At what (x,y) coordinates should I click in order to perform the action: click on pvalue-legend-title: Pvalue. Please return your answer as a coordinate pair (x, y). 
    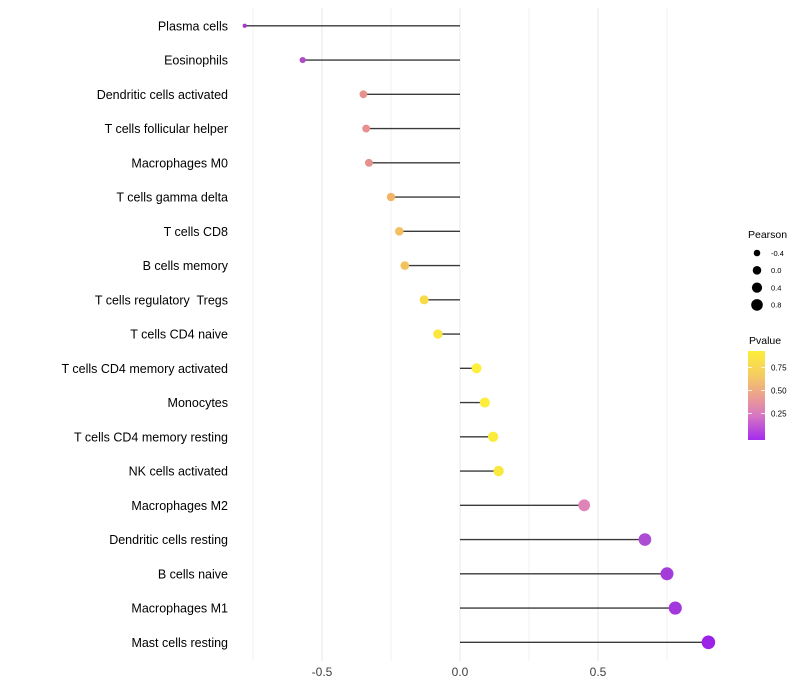
    Looking at the image, I should click on (765, 341).